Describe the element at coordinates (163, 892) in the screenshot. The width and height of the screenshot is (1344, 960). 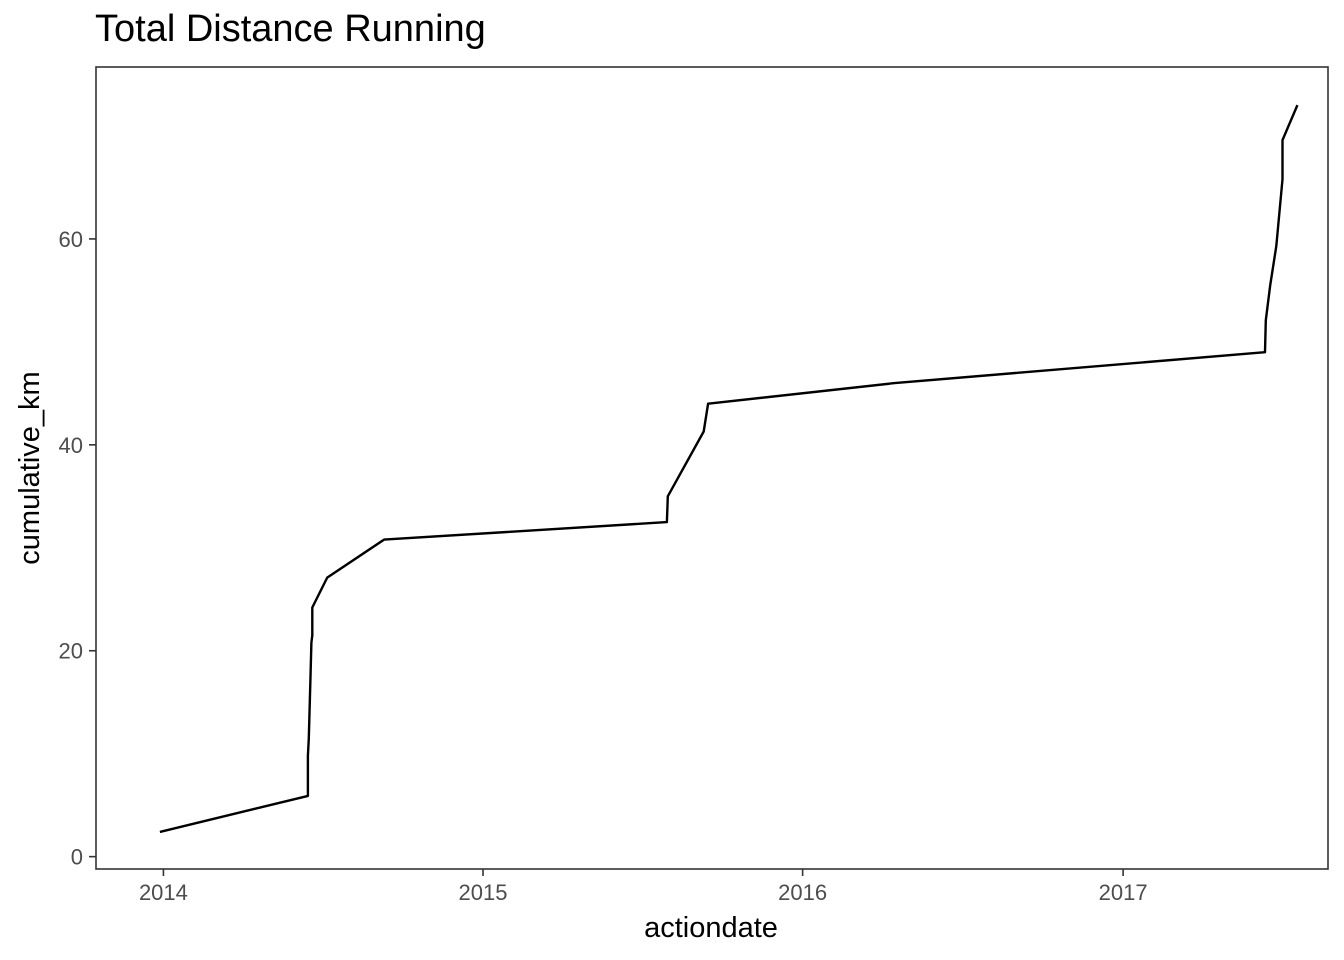
I see `x-tick-label: 2014` at that location.